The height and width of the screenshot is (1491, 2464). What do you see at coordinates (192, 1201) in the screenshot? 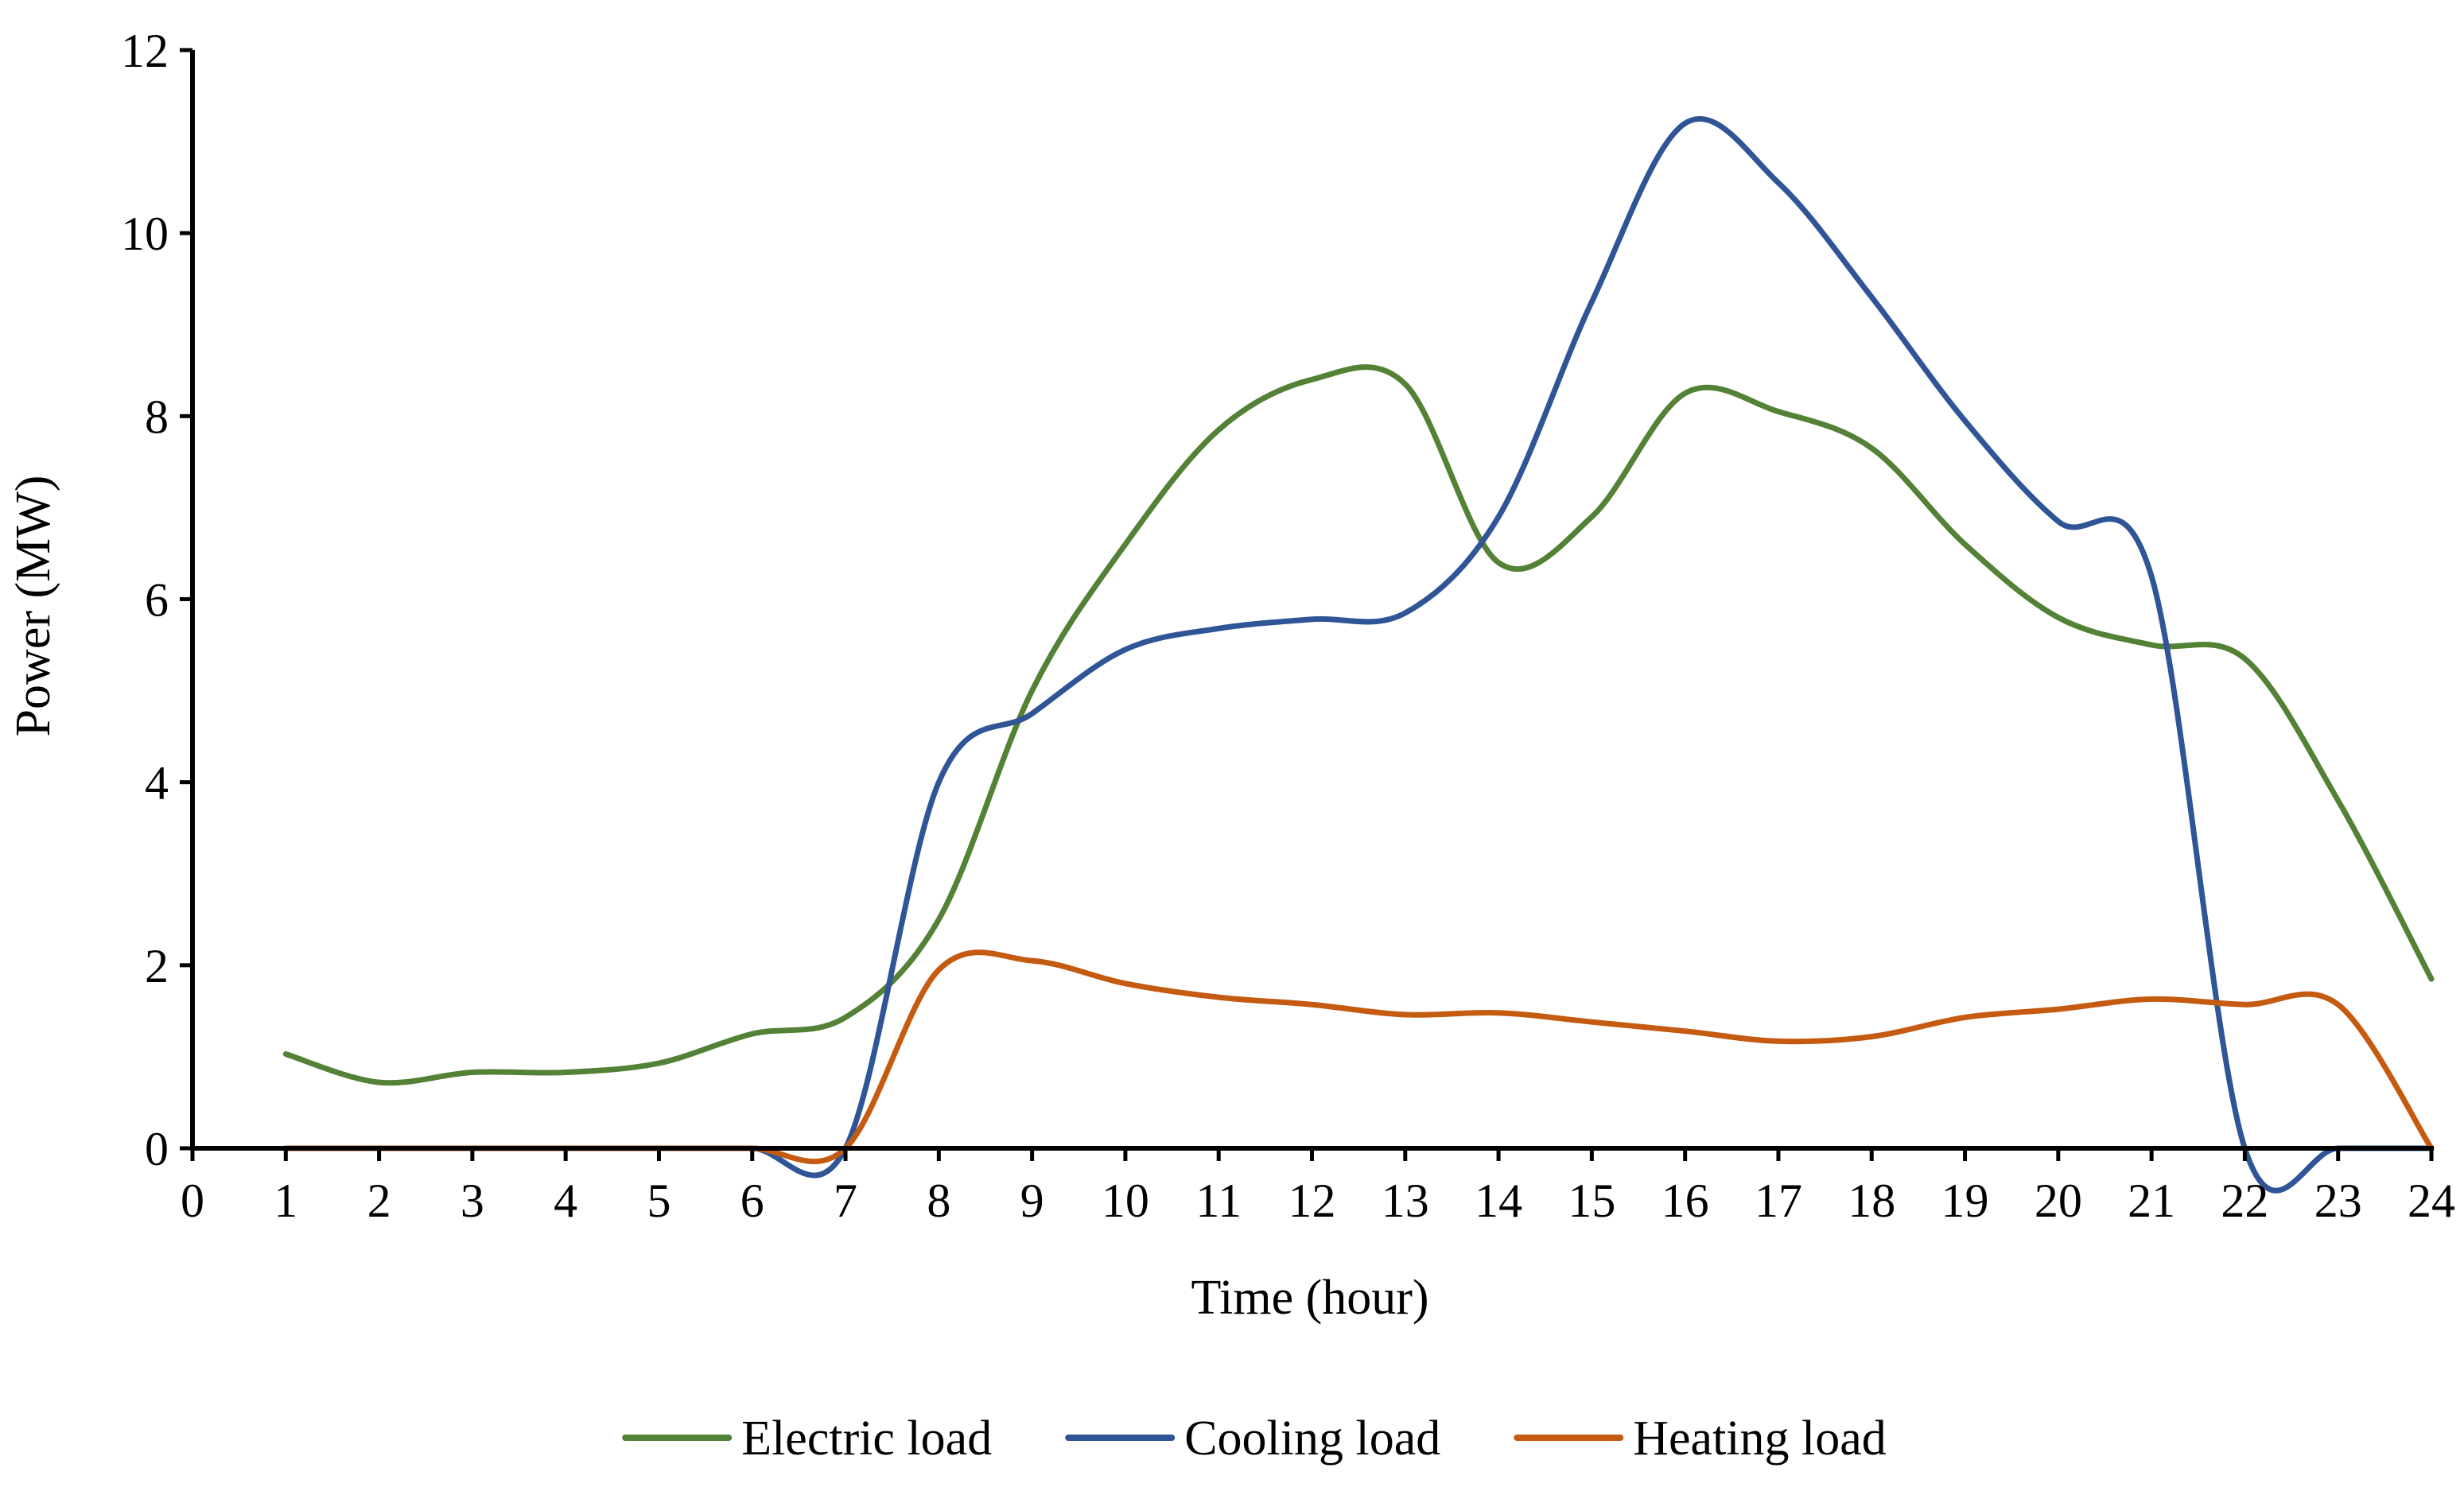
I see `x-tick-label: 0` at bounding box center [192, 1201].